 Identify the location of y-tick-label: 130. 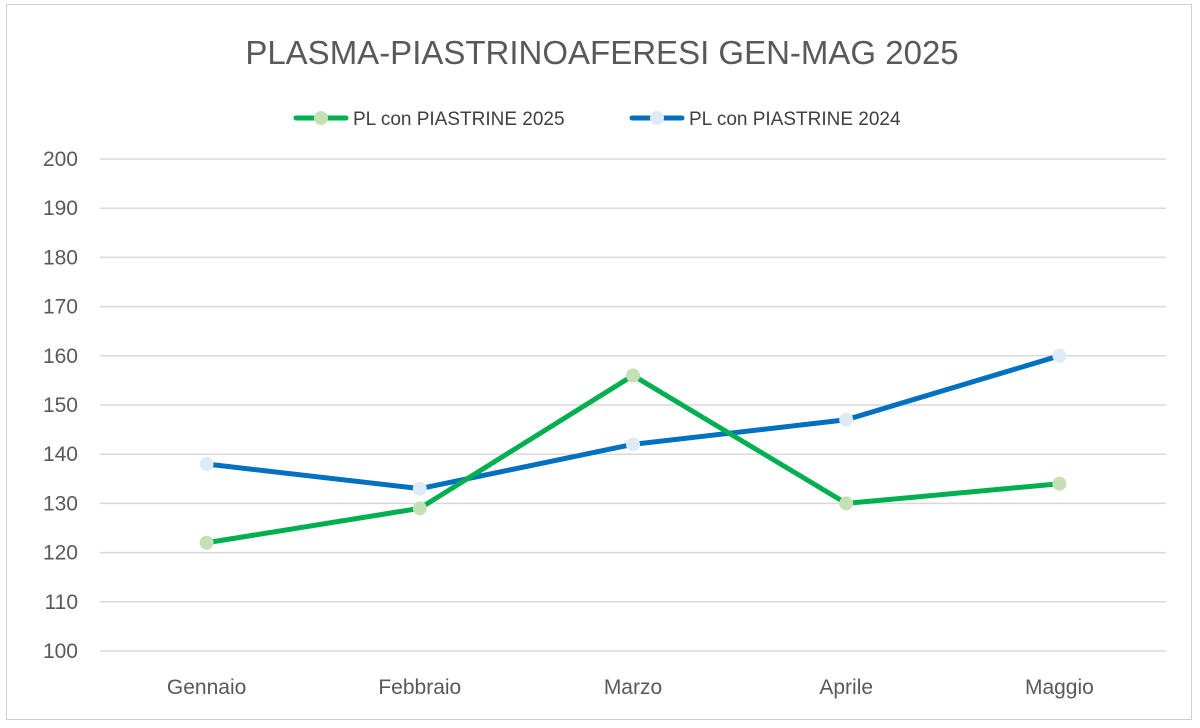
(60, 503).